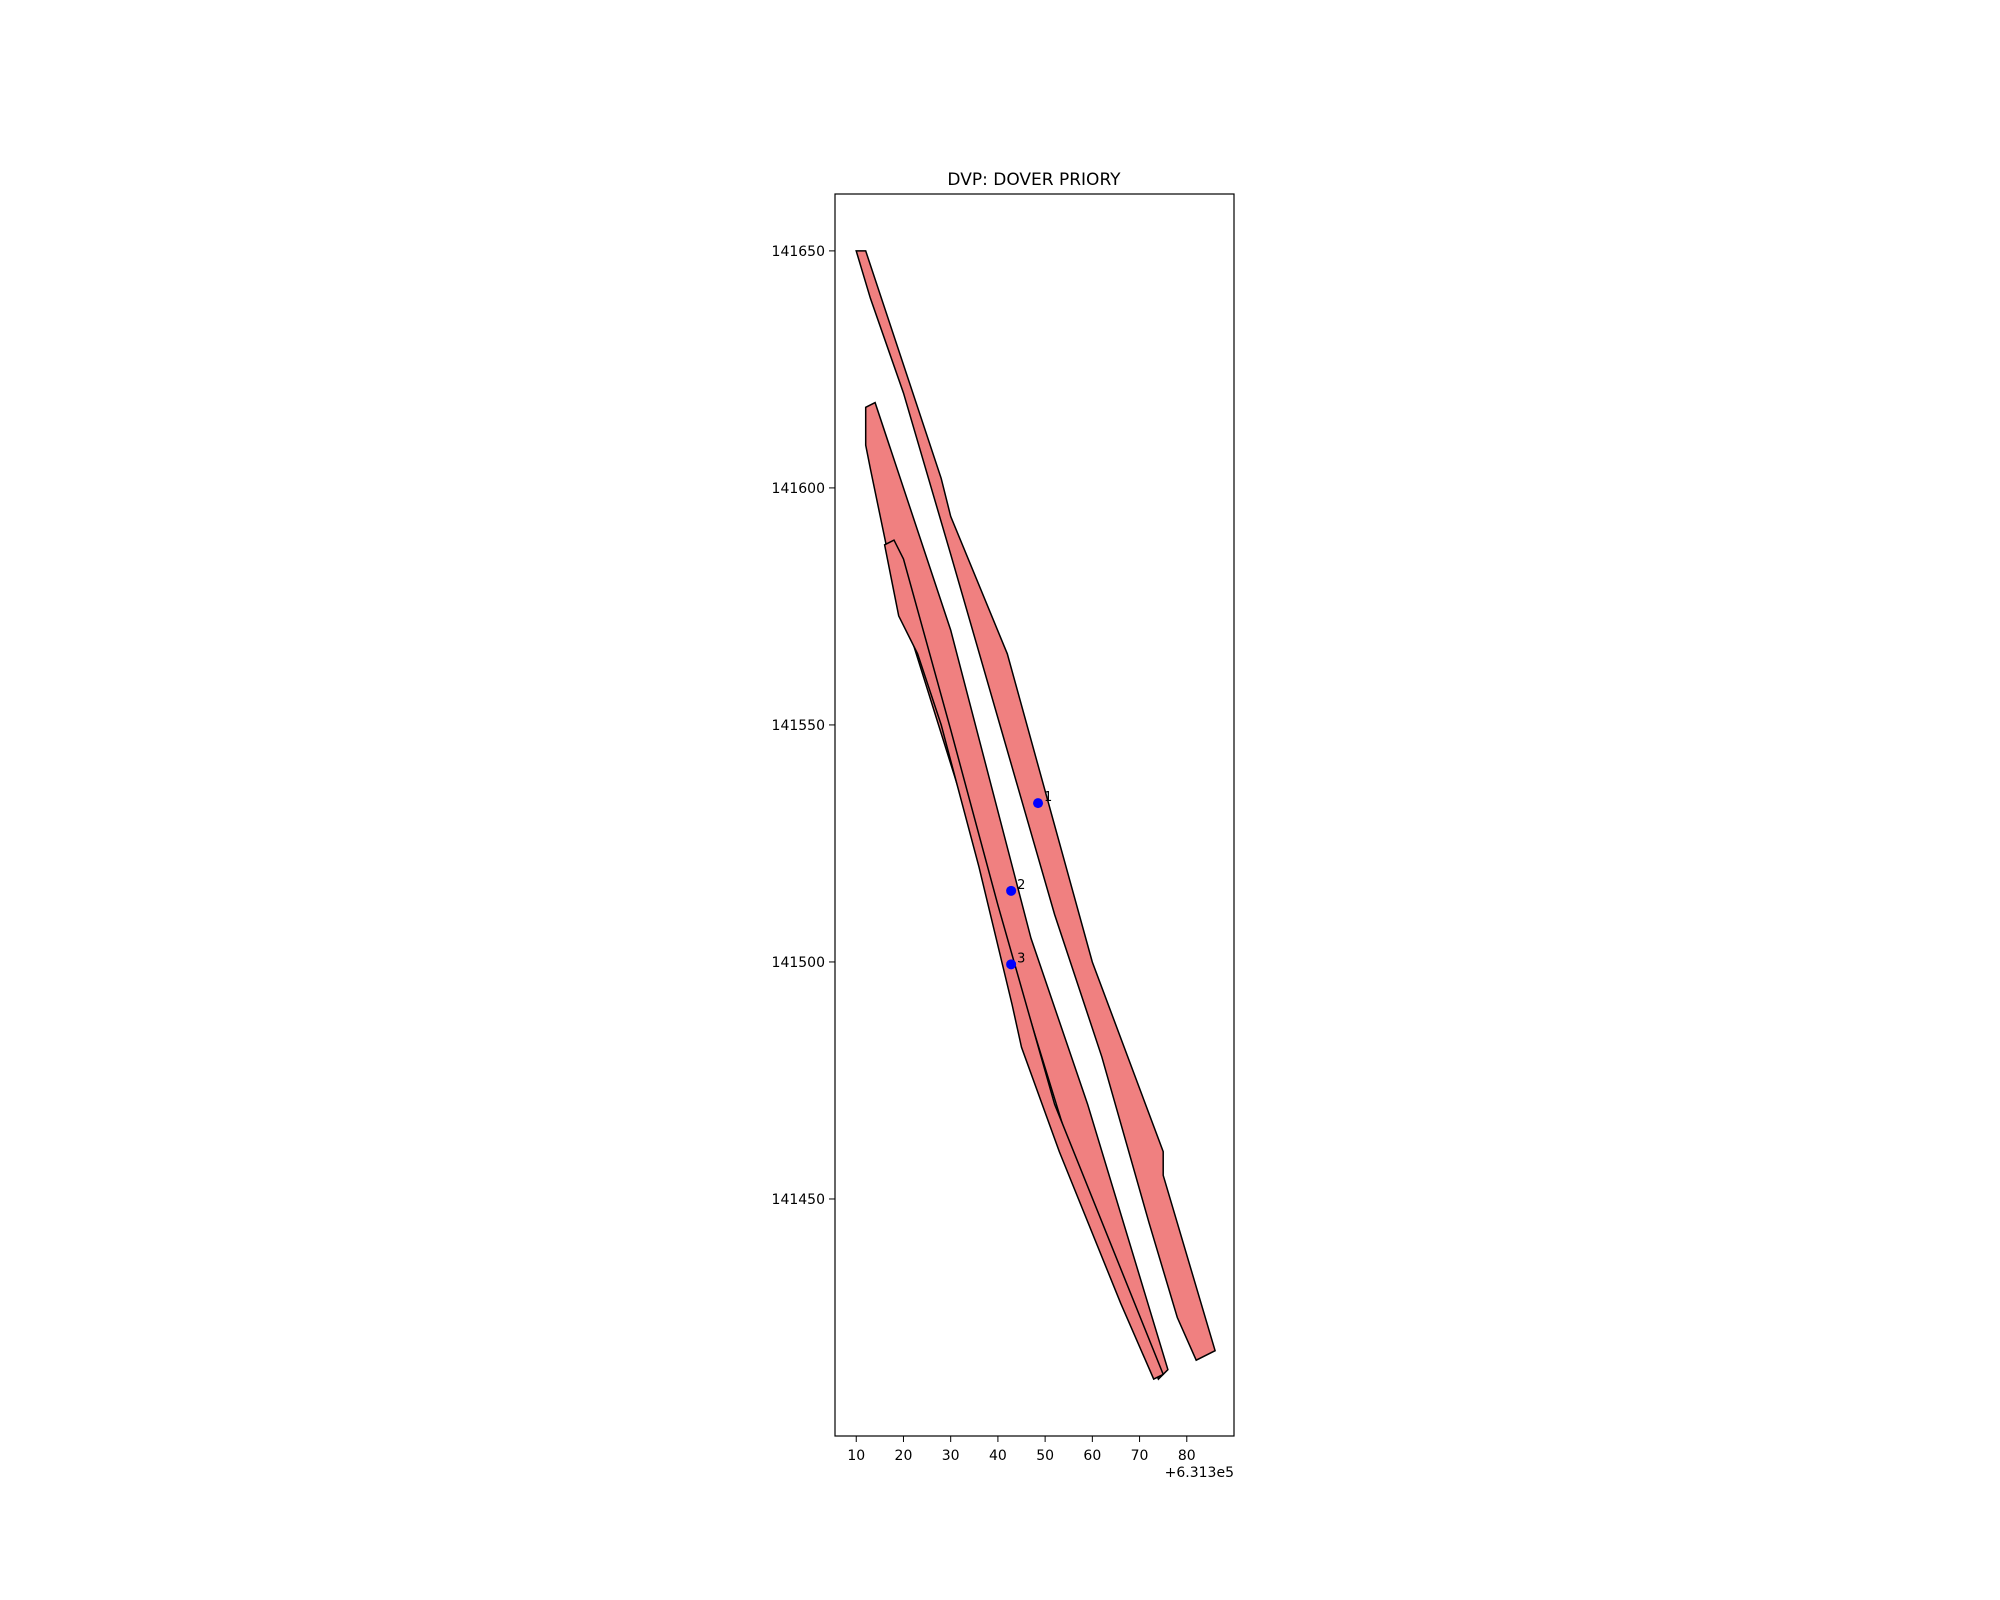 The width and height of the screenshot is (2000, 1600). What do you see at coordinates (1187, 1456) in the screenshot?
I see `x-tick-label: 80` at bounding box center [1187, 1456].